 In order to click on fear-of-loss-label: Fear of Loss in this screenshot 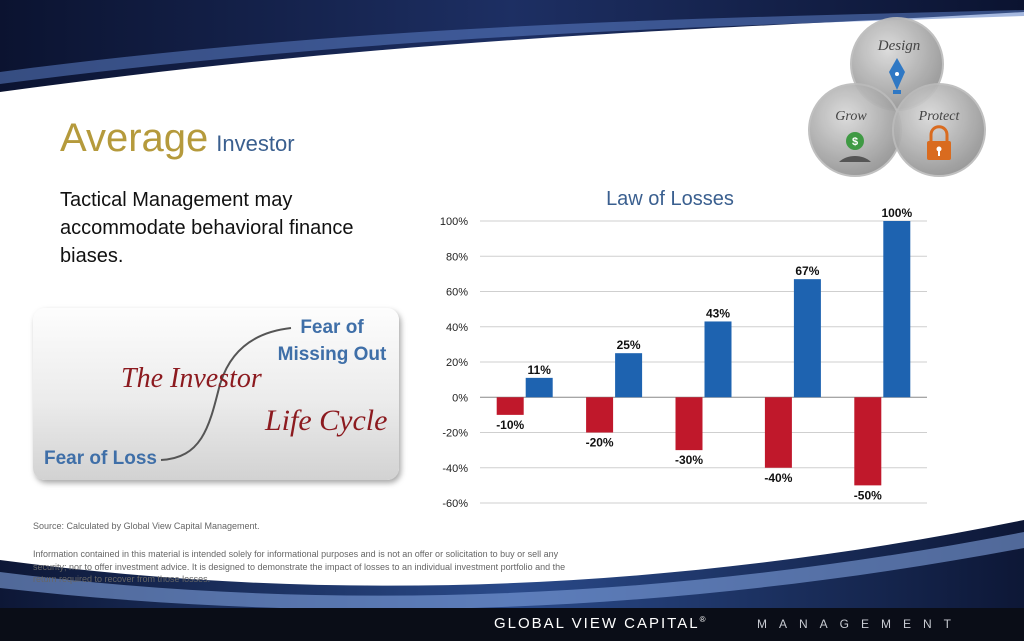, I will do `click(100, 458)`.